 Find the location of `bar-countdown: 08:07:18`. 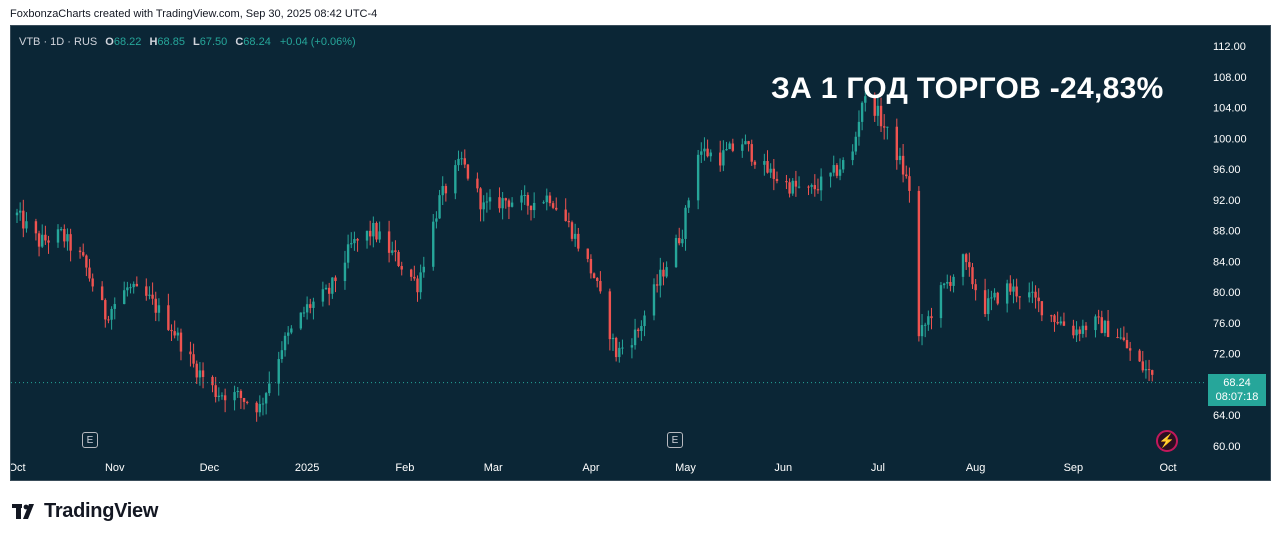

bar-countdown: 08:07:18 is located at coordinates (1237, 397).